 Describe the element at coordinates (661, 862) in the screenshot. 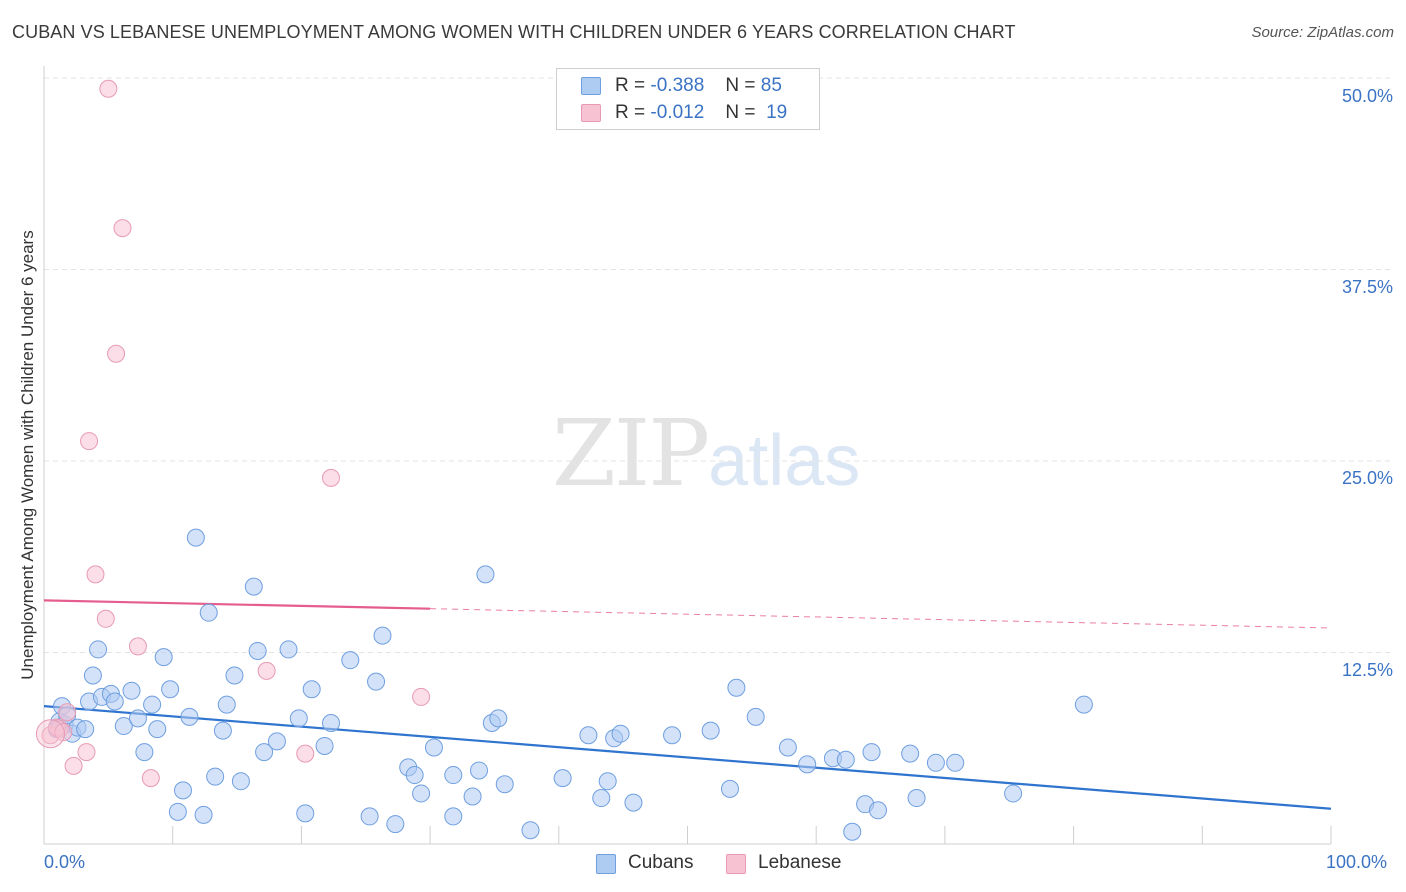

I see `legend-label-cubans: Cubans` at that location.